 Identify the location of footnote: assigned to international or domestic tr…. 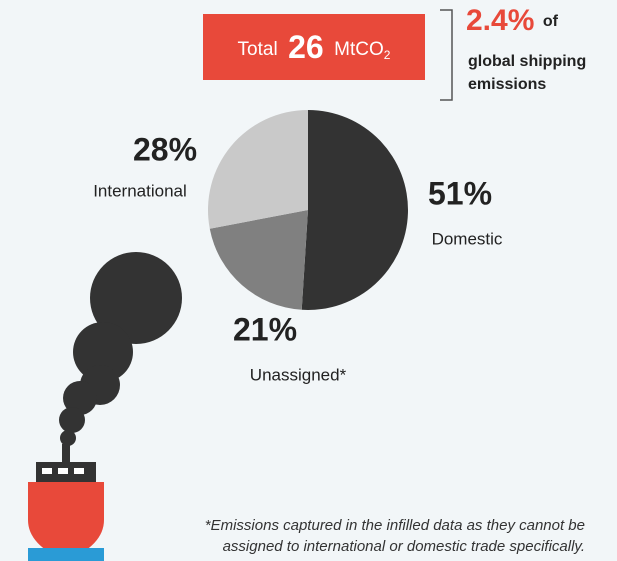
(404, 546).